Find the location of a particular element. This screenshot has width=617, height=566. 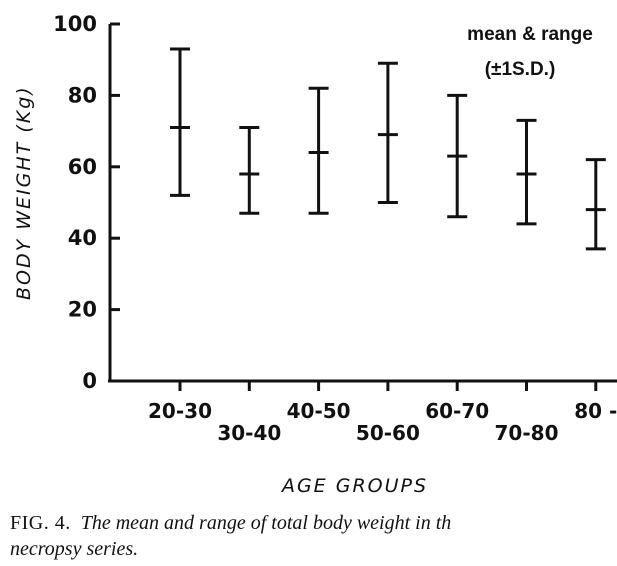

legend-line-2: (±1S.D.) is located at coordinates (520, 69).